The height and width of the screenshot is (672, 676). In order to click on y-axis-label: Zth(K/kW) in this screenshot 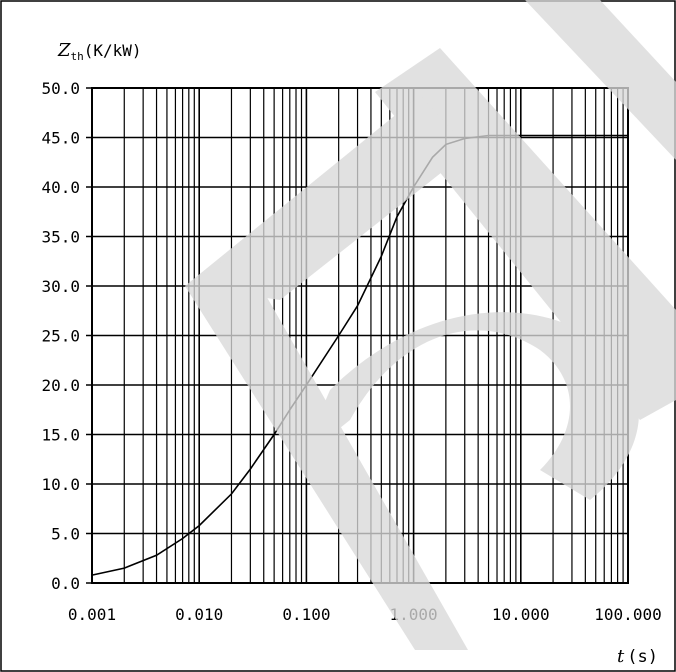, I will do `click(99, 51)`.